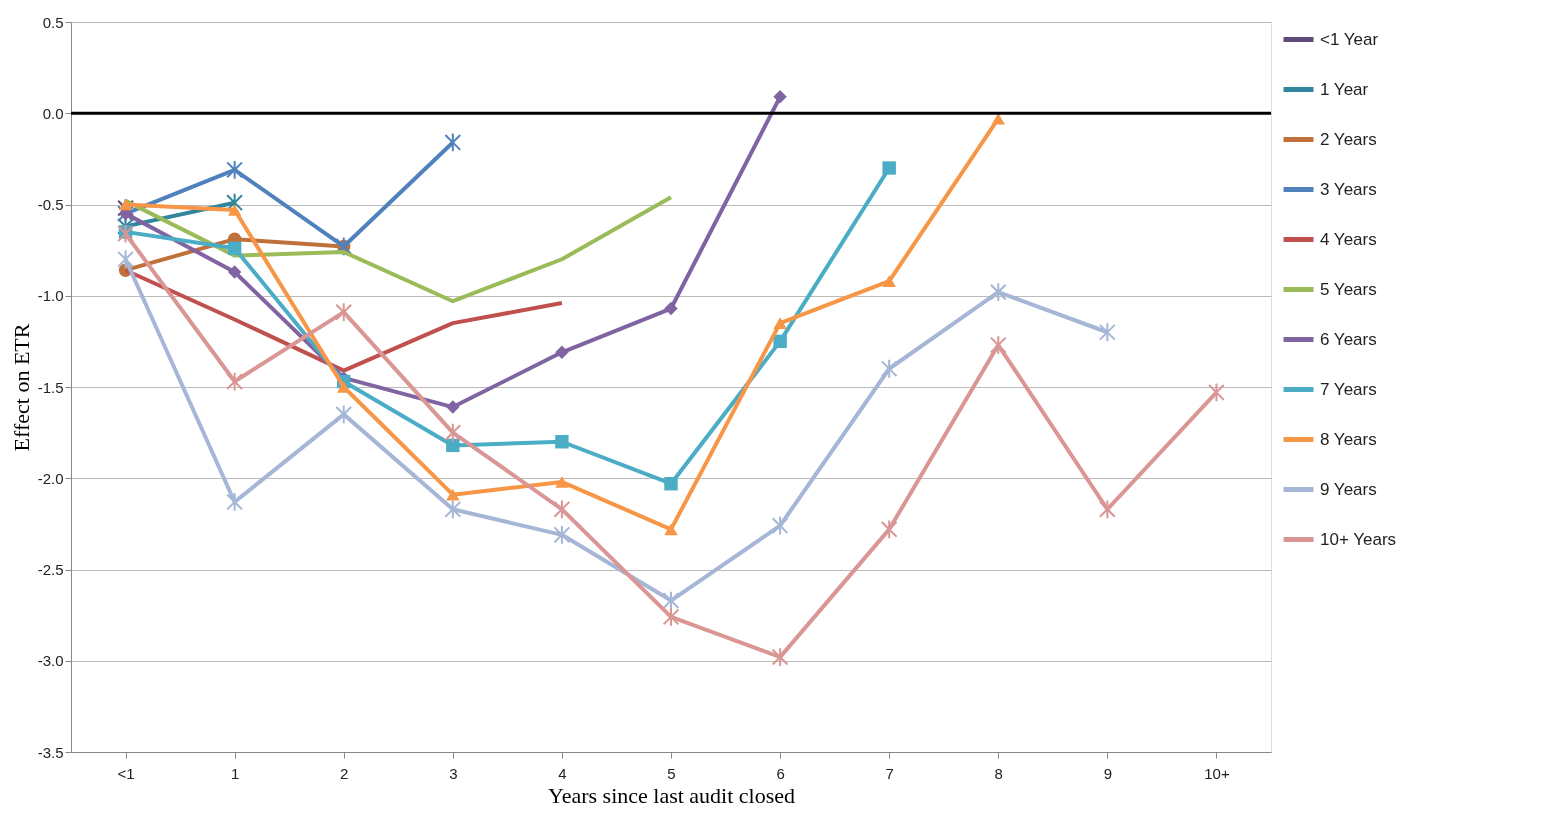  Describe the element at coordinates (50, 204) in the screenshot. I see `y-tick-label: -0.5` at that location.